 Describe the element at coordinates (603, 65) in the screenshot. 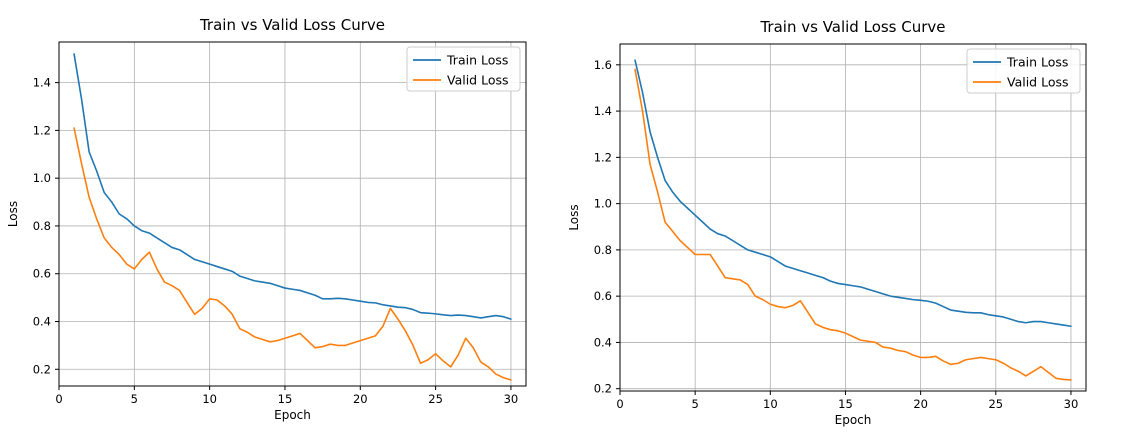

I see `y-tick-label: 1.6` at that location.